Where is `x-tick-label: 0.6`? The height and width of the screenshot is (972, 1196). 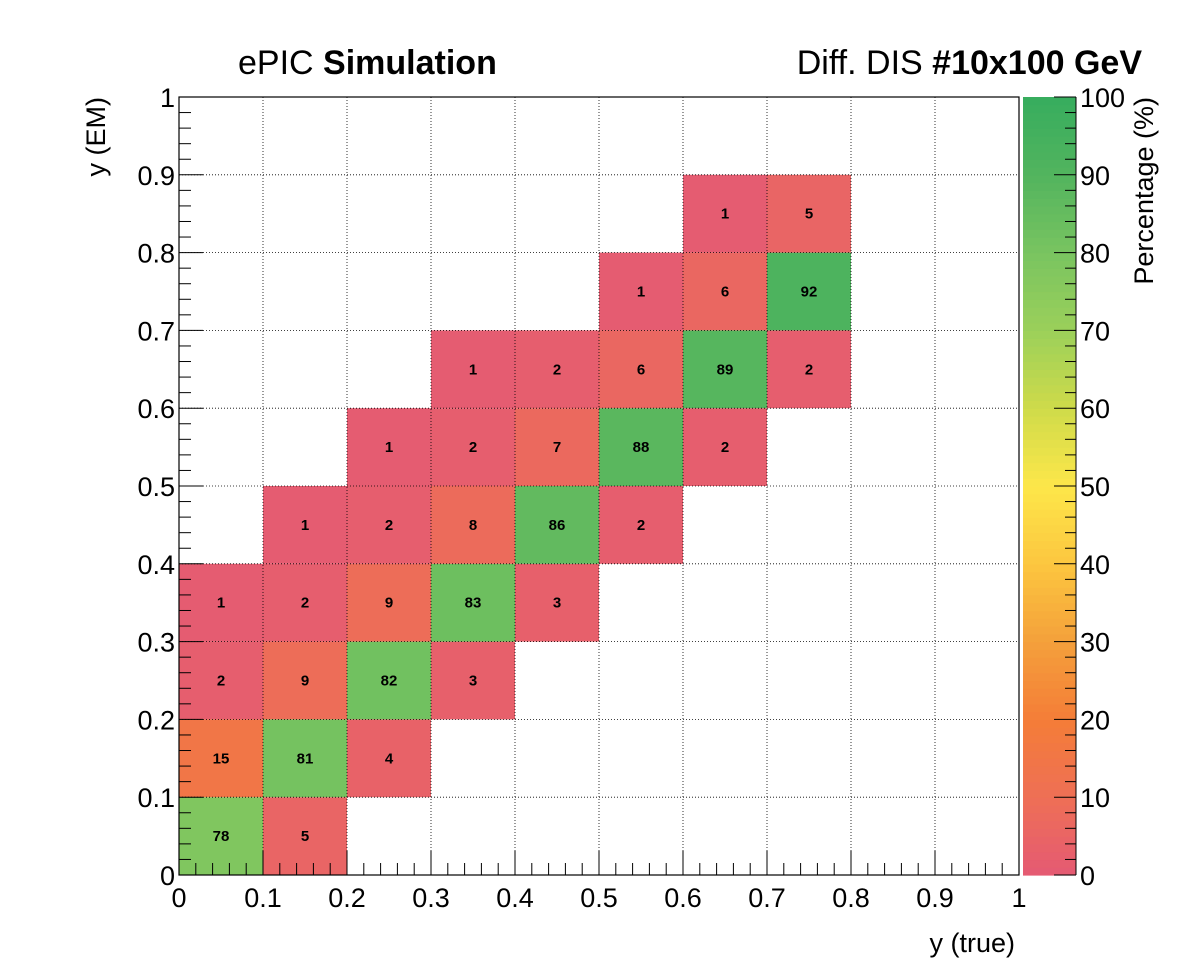
x-tick-label: 0.6 is located at coordinates (683, 898).